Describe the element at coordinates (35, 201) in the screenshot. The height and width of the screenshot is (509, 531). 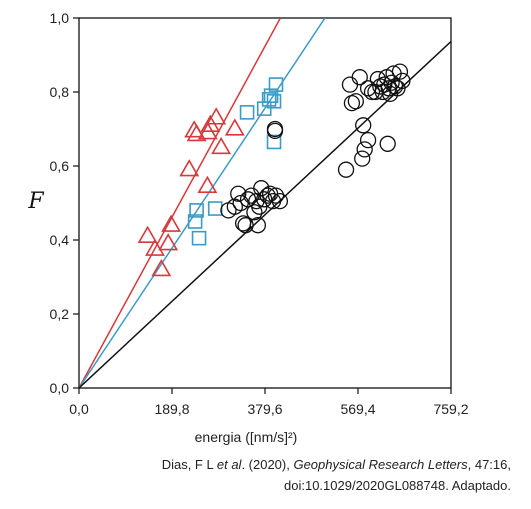
I see `y-axis-label: F` at that location.